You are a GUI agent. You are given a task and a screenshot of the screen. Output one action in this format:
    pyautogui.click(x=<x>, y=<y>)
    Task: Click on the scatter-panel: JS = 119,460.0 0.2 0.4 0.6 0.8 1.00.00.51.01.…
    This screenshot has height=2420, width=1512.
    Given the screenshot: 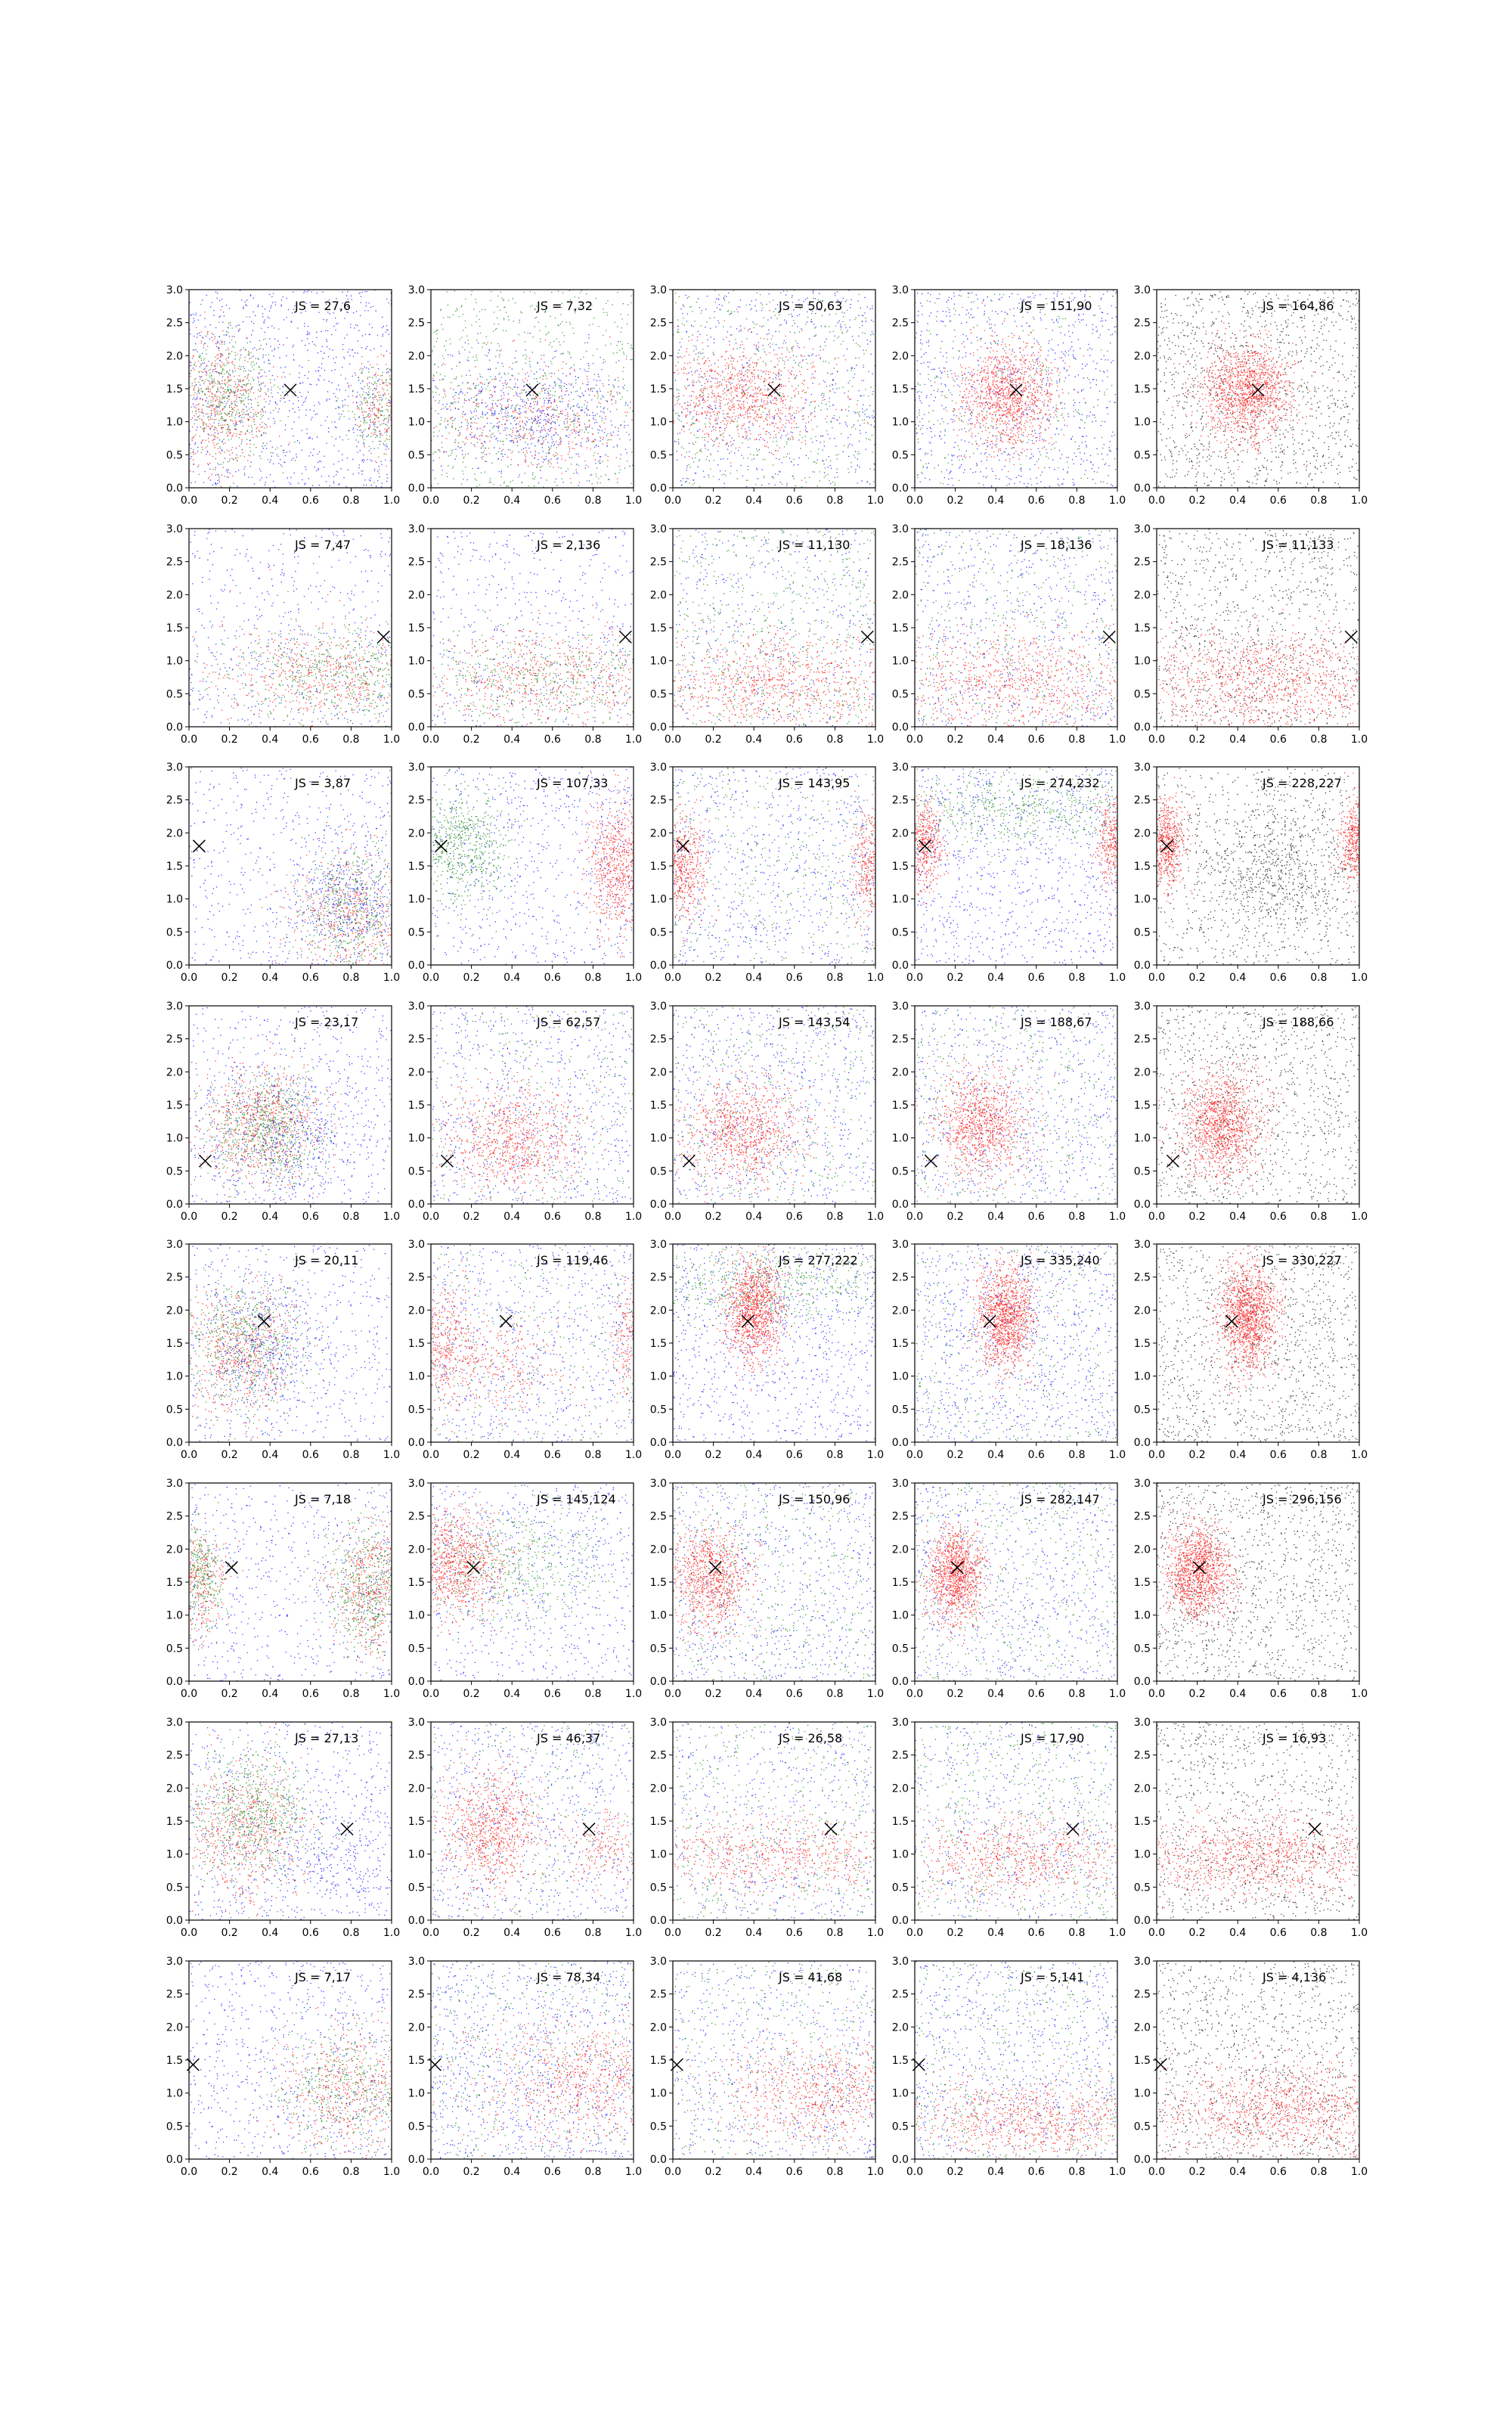 What is the action you would take?
    pyautogui.click(x=525, y=1350)
    